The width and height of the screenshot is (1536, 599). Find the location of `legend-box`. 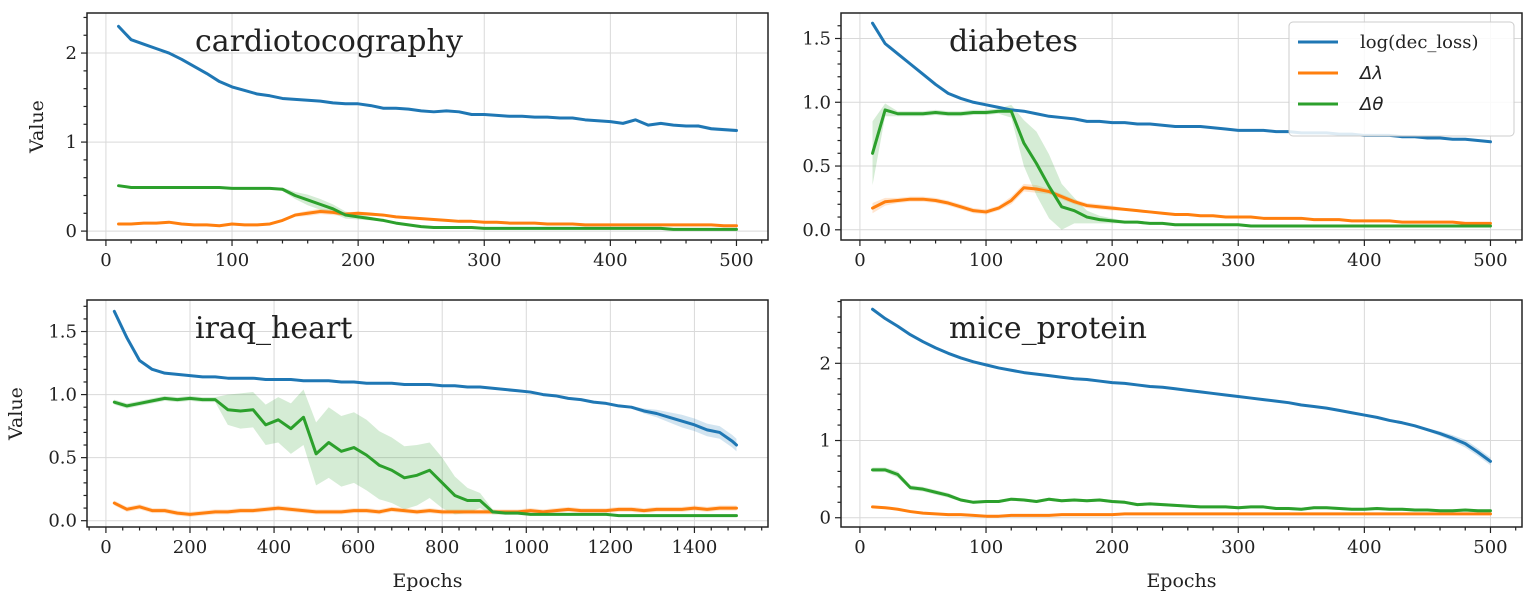

legend-box is located at coordinates (1401, 79).